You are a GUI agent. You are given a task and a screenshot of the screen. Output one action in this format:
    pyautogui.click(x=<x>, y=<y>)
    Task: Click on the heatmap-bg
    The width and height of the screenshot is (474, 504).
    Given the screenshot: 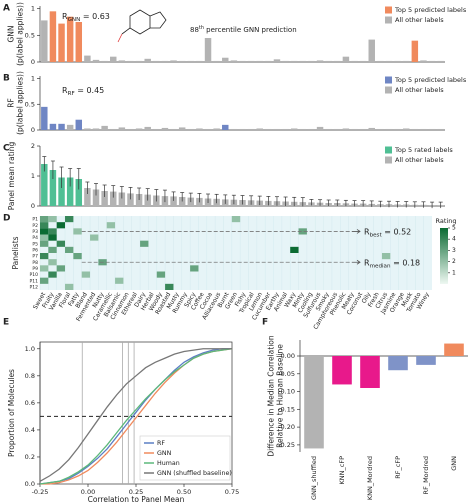 What is the action you would take?
    pyautogui.click(x=236, y=253)
    